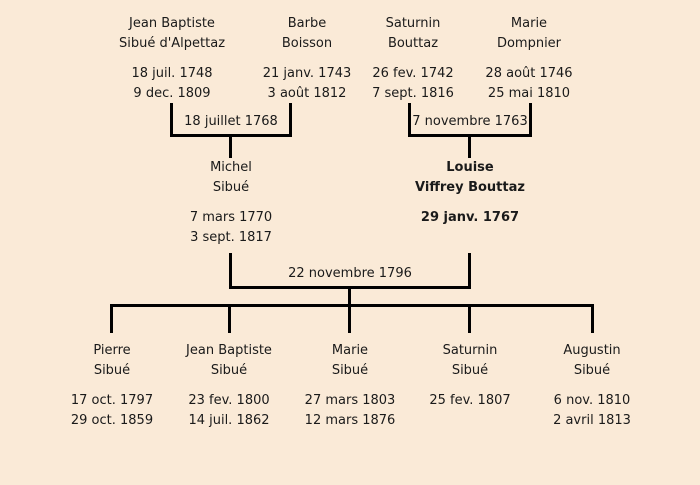 This screenshot has width=700, height=485. What do you see at coordinates (112, 386) in the screenshot?
I see `person-pierre-sibue: Pierre Sibué 17 oct. 1797 29 oct. 1859` at bounding box center [112, 386].